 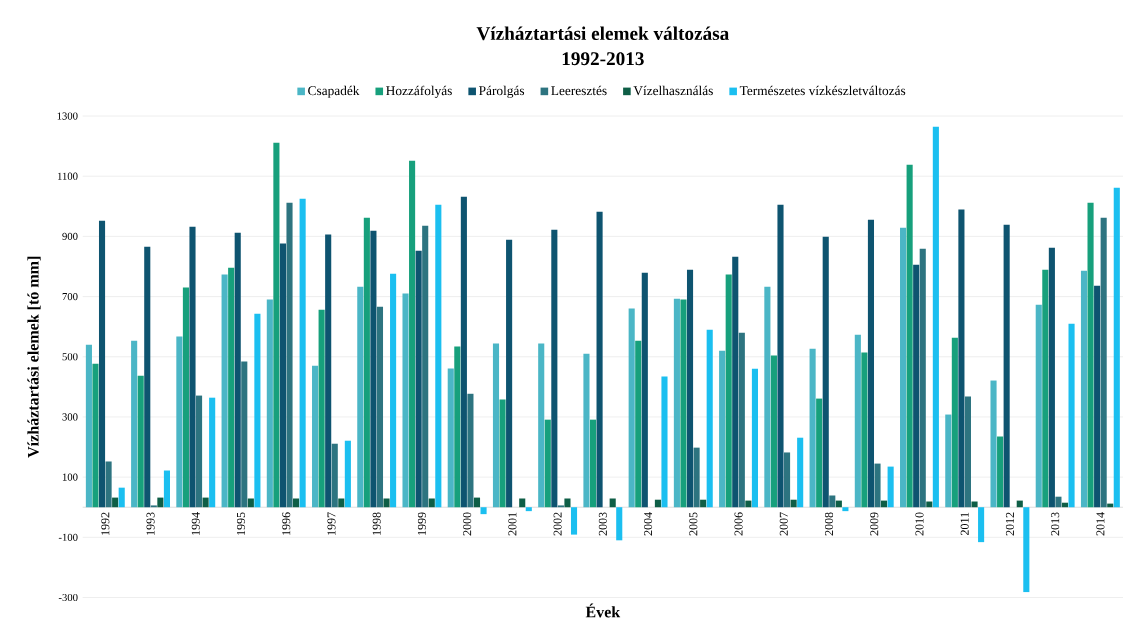 What do you see at coordinates (502, 91) in the screenshot?
I see `legend-label: Párolgás` at bounding box center [502, 91].